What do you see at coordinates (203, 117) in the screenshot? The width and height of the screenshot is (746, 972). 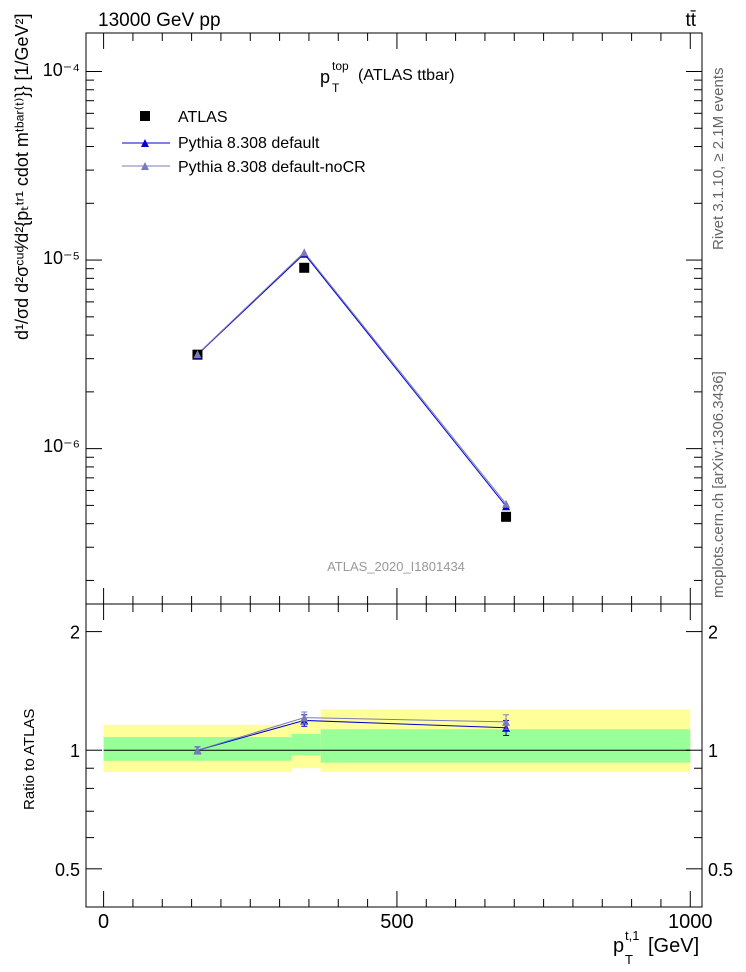 I see `legend-label-atlas: ATLAS` at bounding box center [203, 117].